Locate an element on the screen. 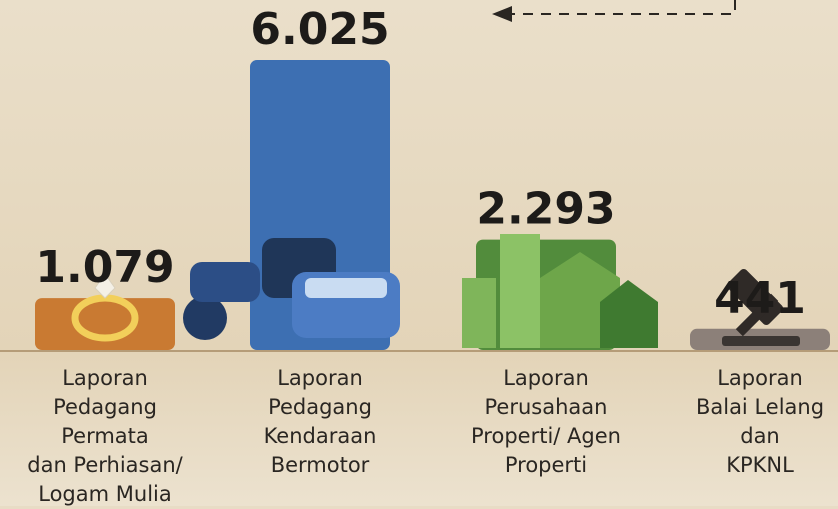 This screenshot has height=509, width=838. dashed-arrow is located at coordinates (623, 7).